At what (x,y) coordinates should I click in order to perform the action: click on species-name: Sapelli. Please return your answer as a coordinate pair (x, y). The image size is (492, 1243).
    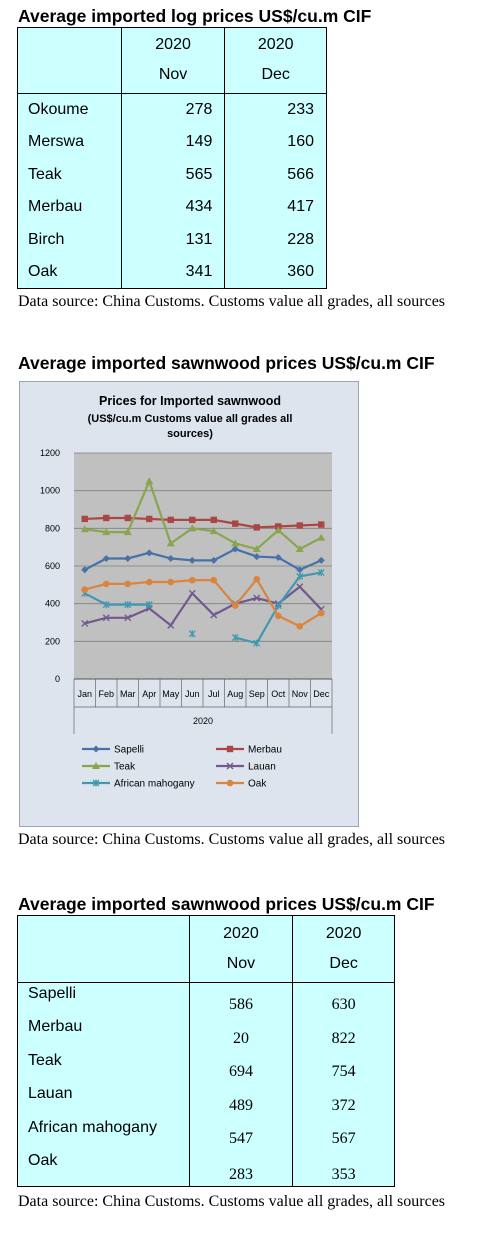
    Looking at the image, I should click on (103, 999).